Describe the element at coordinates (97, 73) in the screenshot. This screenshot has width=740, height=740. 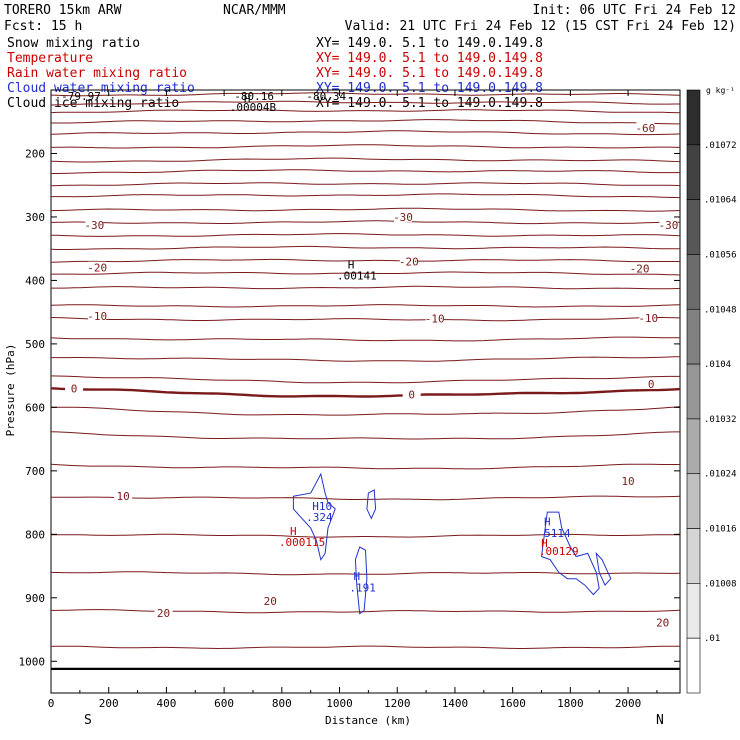
I see `field-name: Rain water mixing ratio` at that location.